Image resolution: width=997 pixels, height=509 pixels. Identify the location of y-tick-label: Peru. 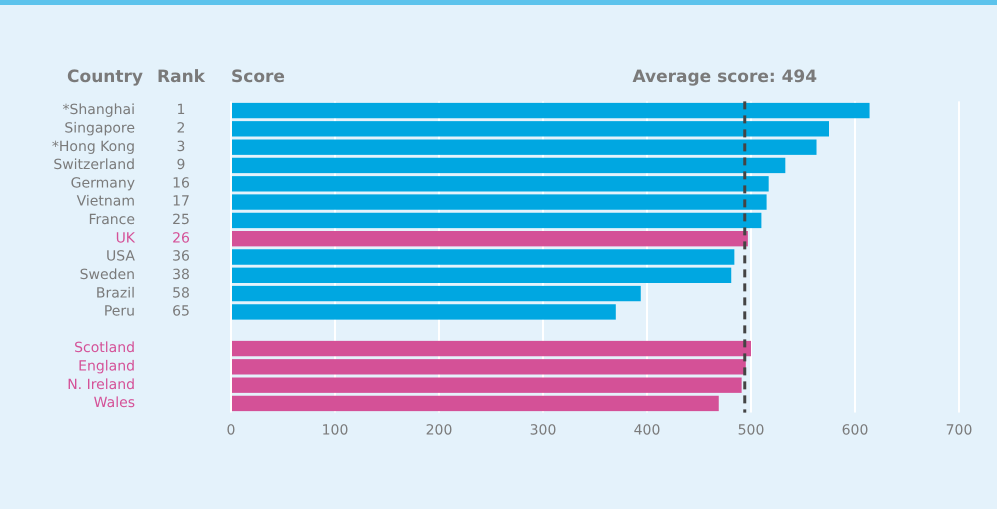
(119, 312).